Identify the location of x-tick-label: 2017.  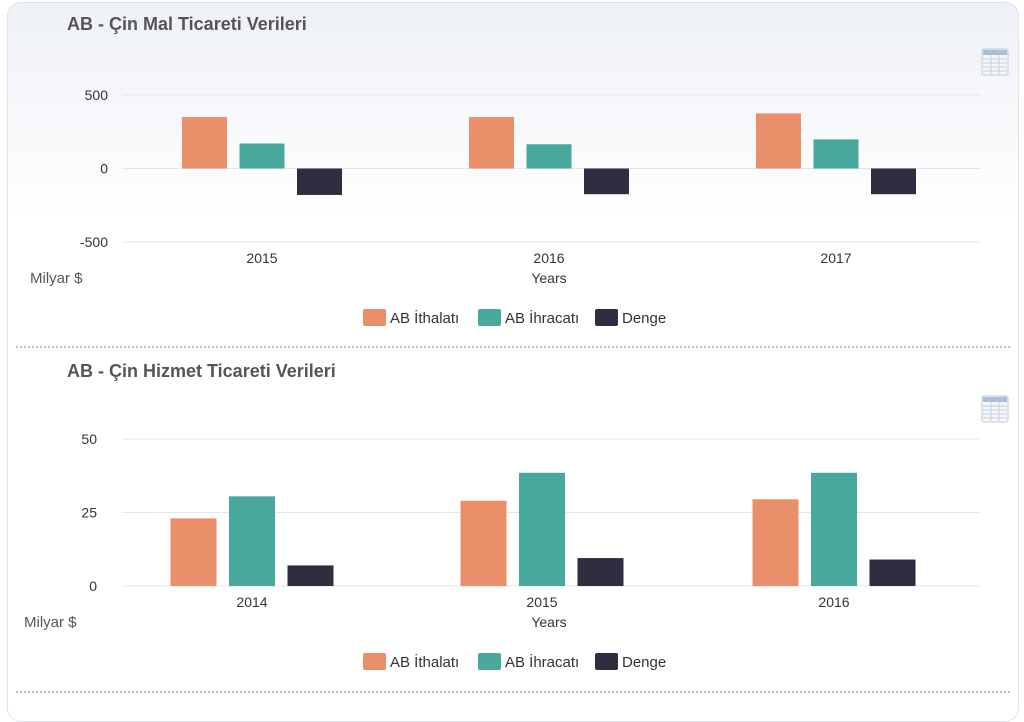
(835, 258).